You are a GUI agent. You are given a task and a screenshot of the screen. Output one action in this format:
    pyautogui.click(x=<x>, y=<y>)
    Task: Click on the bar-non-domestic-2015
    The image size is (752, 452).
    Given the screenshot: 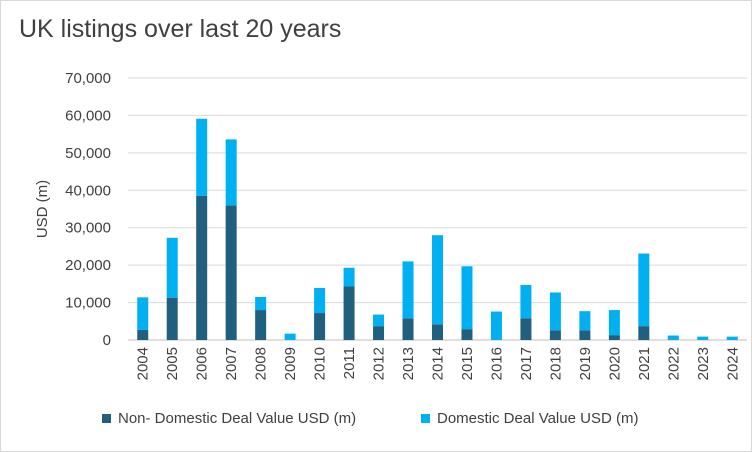 What is the action you would take?
    pyautogui.click(x=467, y=334)
    